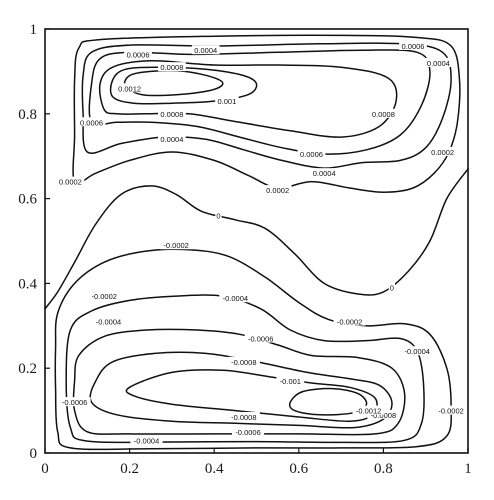 This screenshot has width=494, height=500. Describe the element at coordinates (27, 369) in the screenshot. I see `y-tick-label: 0.2` at that location.